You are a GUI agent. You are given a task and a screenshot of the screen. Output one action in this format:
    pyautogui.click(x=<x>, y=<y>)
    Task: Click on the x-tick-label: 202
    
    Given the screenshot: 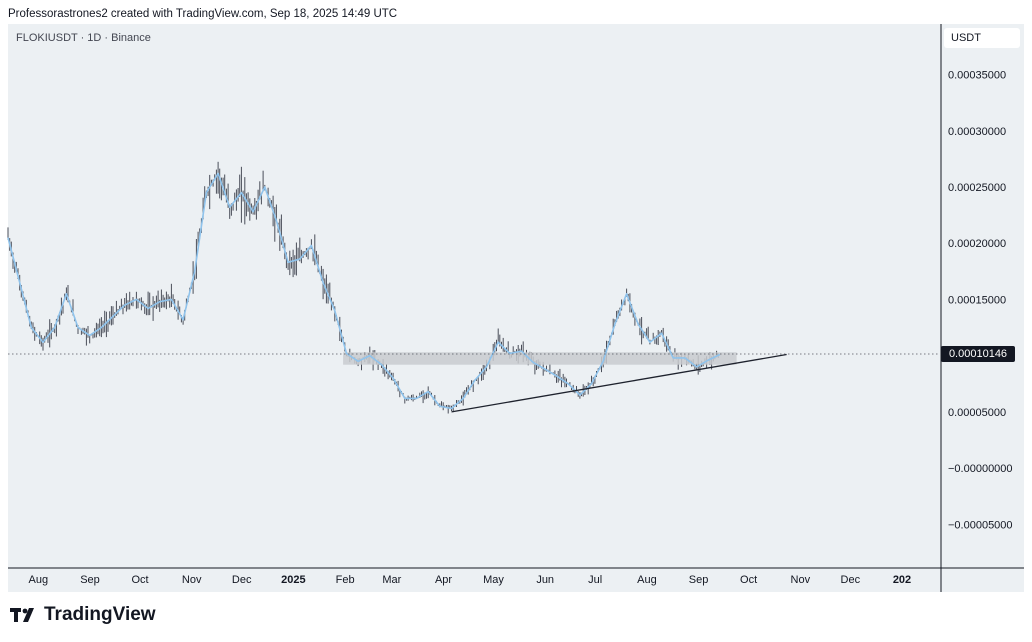 What is the action you would take?
    pyautogui.click(x=902, y=580)
    